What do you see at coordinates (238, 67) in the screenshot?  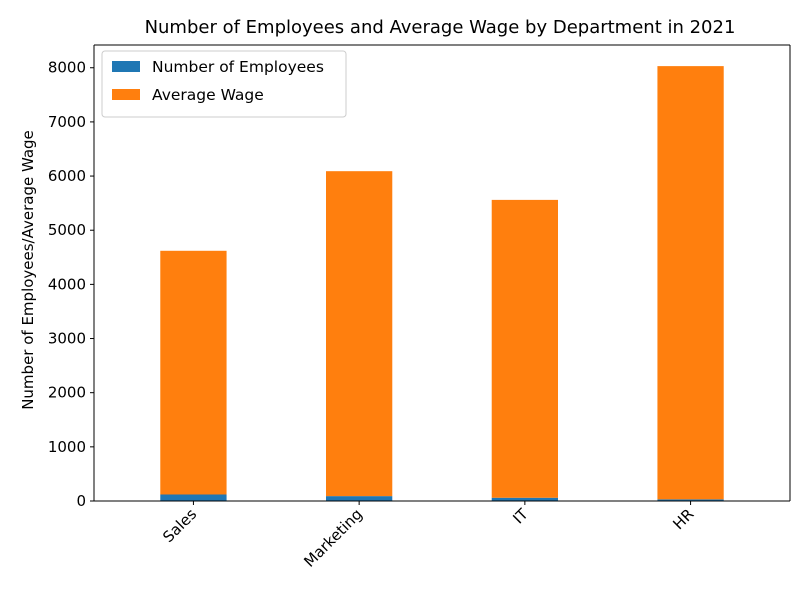 I see `legend-label: Number of Employees` at bounding box center [238, 67].